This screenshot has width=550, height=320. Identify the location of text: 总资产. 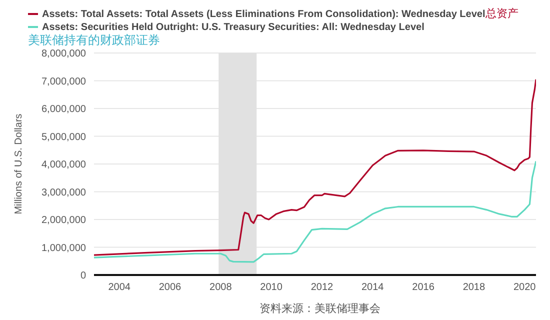
(501, 14).